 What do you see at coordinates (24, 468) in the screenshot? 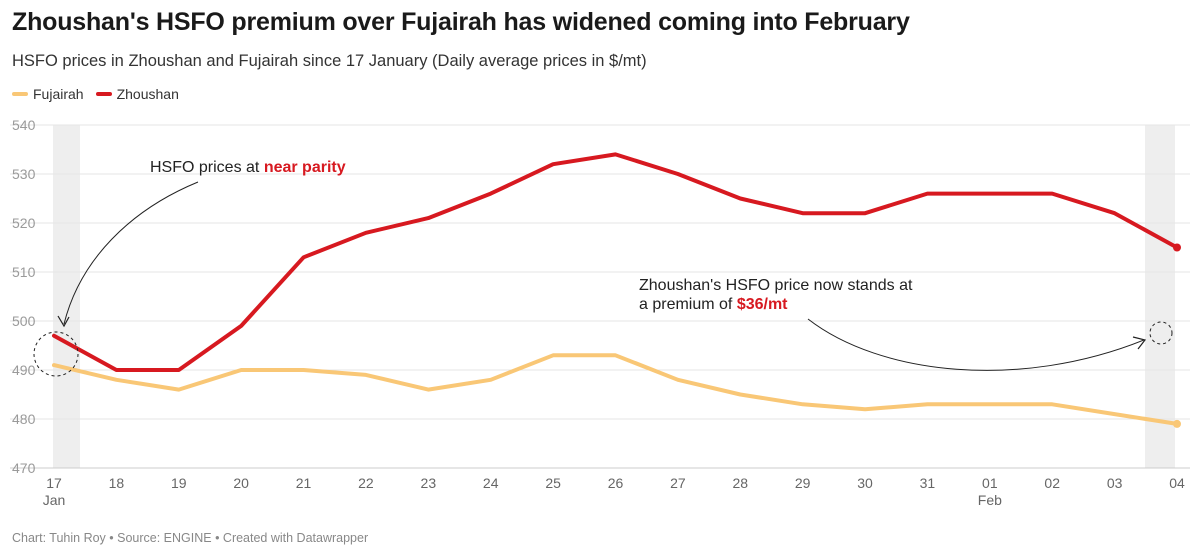
I see `y-tick-470: 470` at bounding box center [24, 468].